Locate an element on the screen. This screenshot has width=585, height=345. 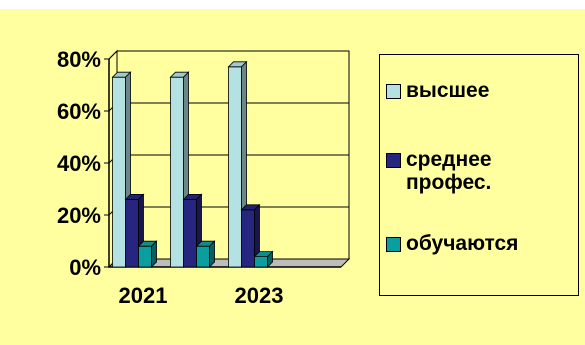
x-tick-label: 2021 is located at coordinates (143, 295).